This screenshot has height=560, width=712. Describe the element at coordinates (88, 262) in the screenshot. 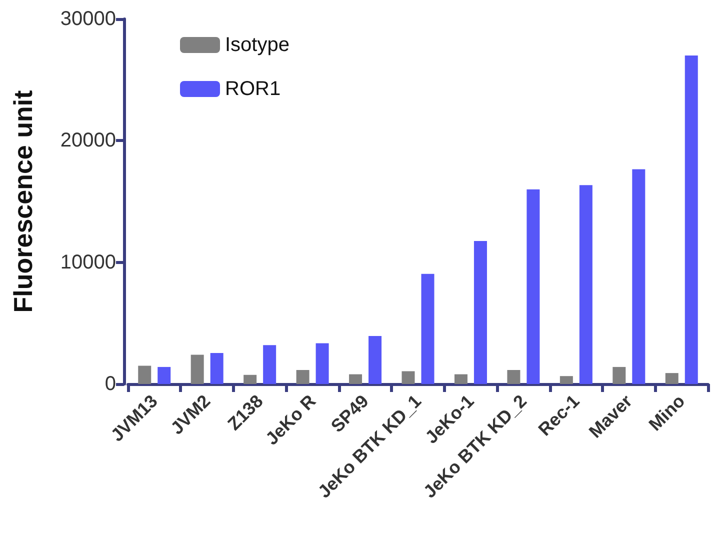

I see `y-tick-label: 10000` at that location.